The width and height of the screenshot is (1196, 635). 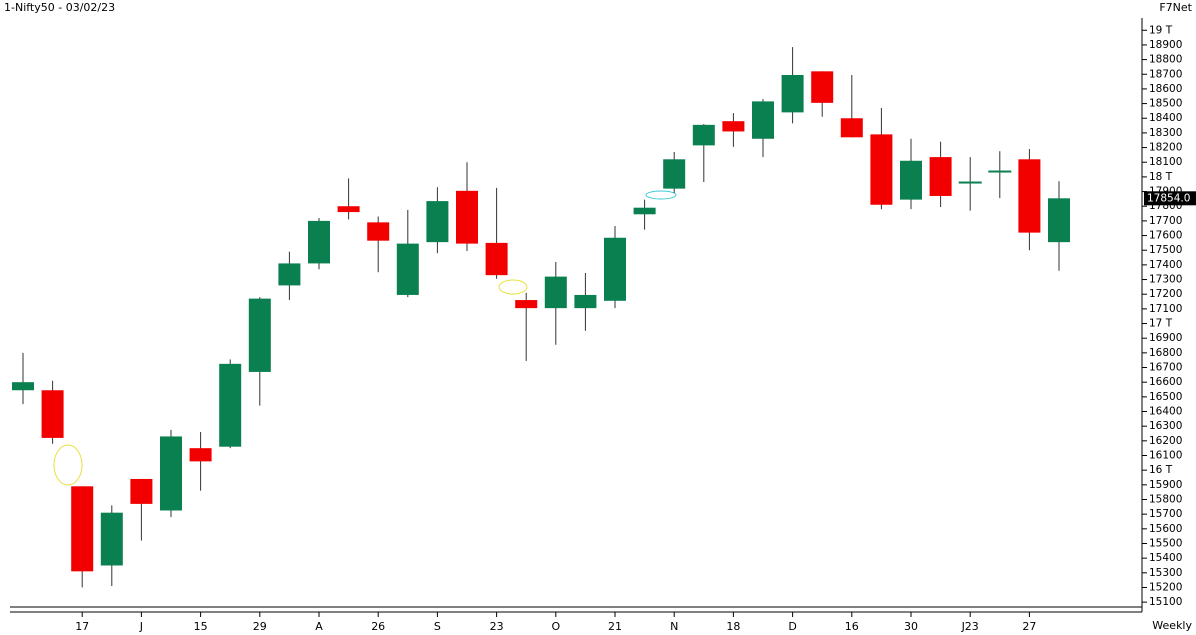 I want to click on x-tick-label: 30, so click(x=911, y=626).